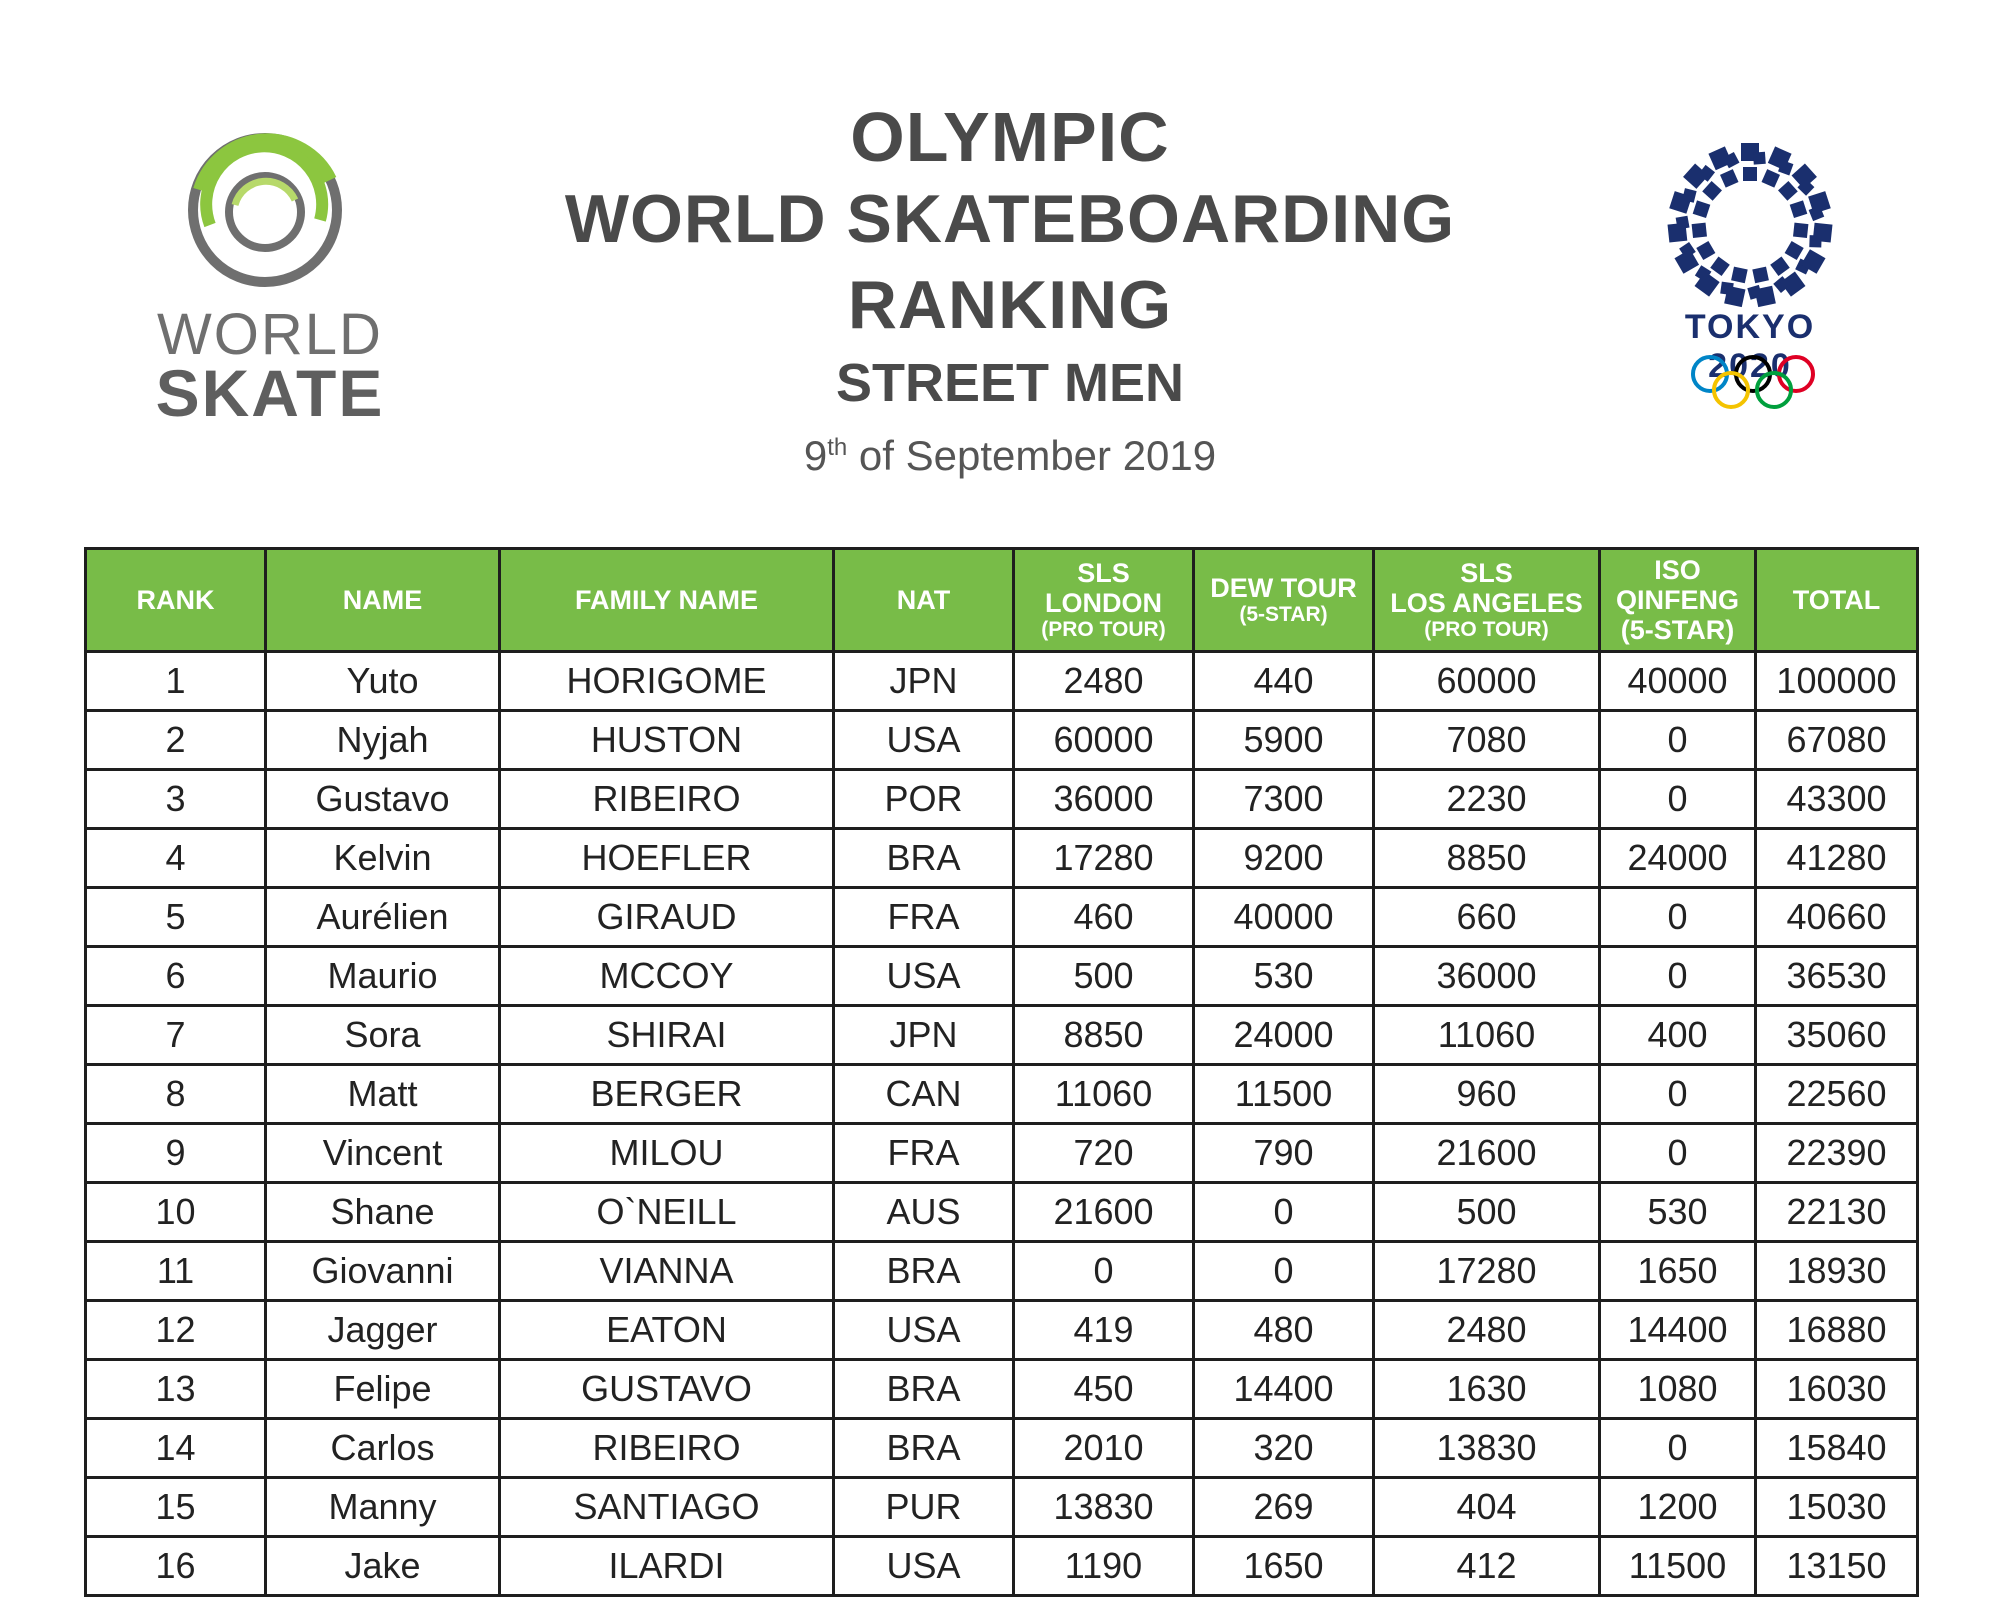 This screenshot has width=1998, height=1598. Describe the element at coordinates (1836, 1153) in the screenshot. I see `total-cell: 22390` at that location.